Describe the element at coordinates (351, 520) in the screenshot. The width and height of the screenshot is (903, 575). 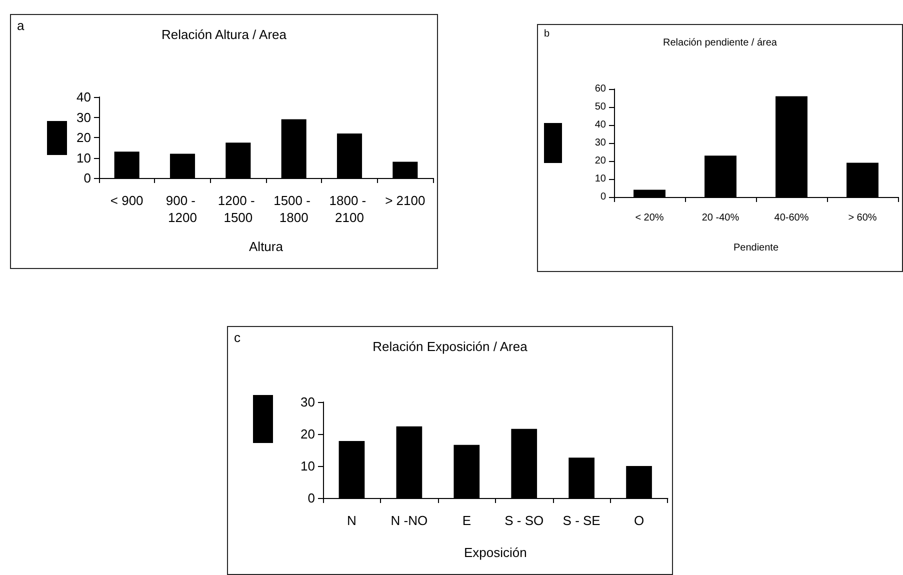
I see `x-tick-label: N` at that location.